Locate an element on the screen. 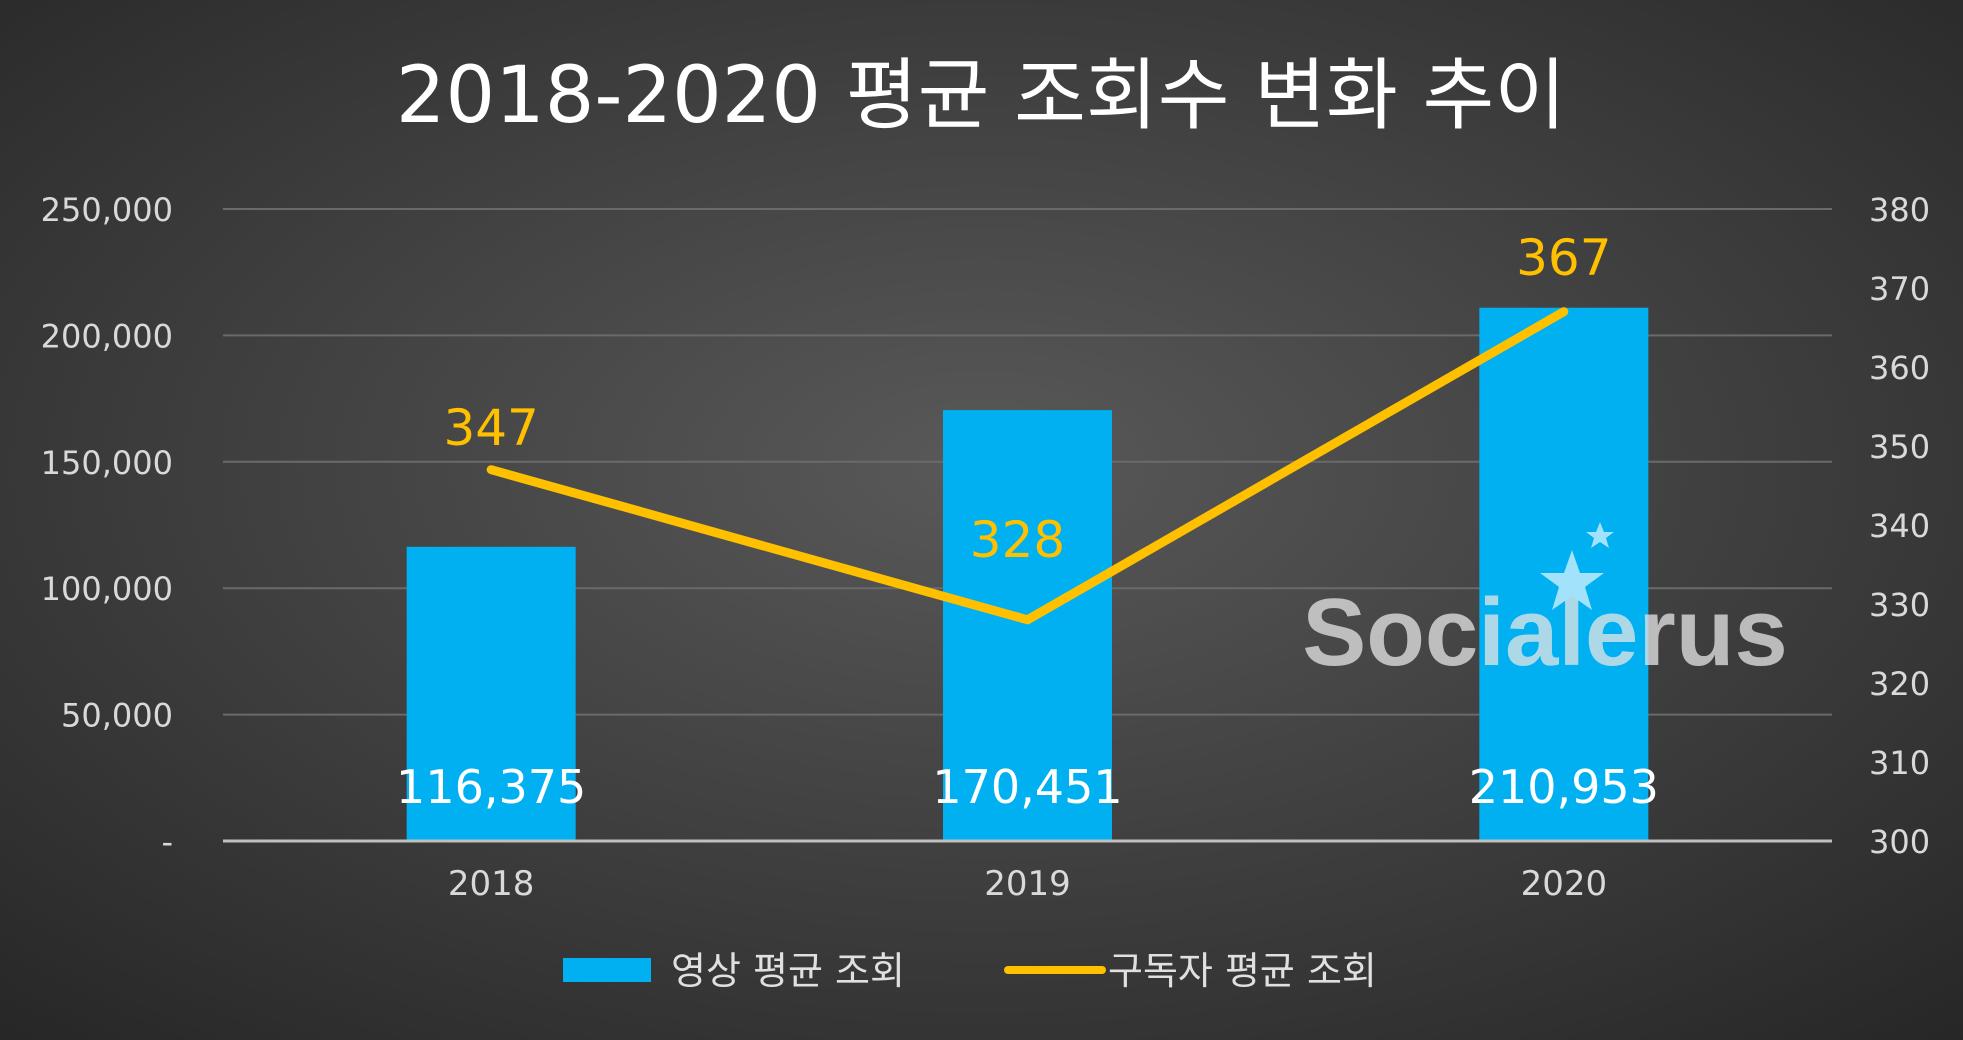  bar-2018 is located at coordinates (491, 693).